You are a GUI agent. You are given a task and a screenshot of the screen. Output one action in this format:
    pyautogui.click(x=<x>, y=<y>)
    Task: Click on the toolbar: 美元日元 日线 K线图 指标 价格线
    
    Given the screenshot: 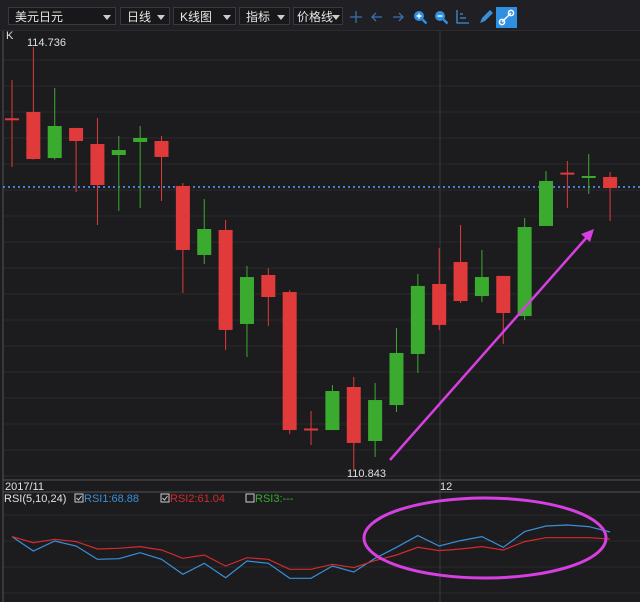 What is the action you would take?
    pyautogui.click(x=320, y=15)
    